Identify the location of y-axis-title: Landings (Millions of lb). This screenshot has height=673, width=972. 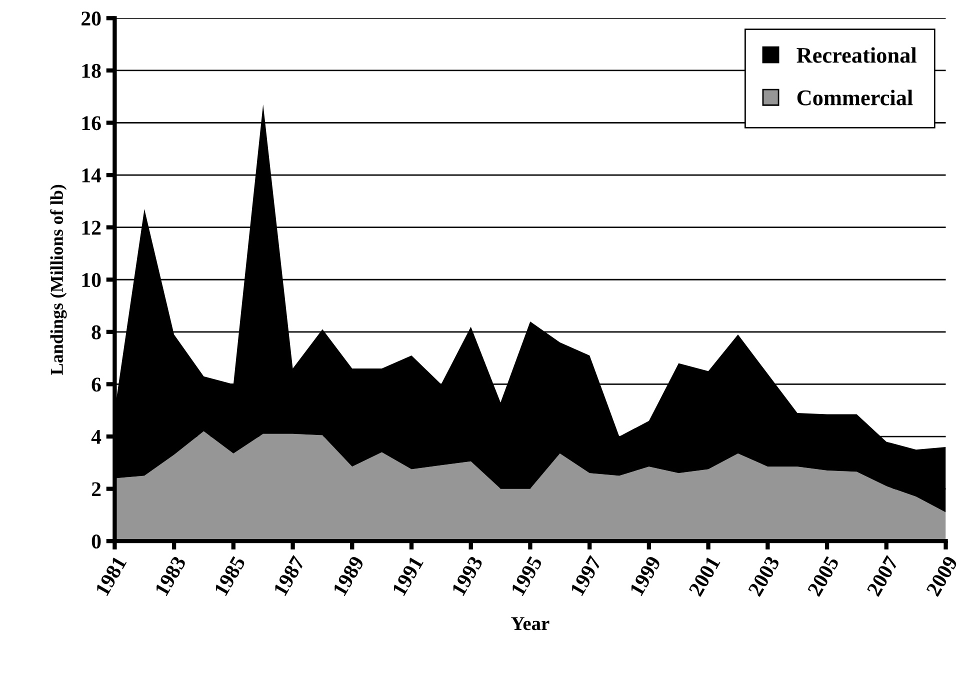
(58, 279).